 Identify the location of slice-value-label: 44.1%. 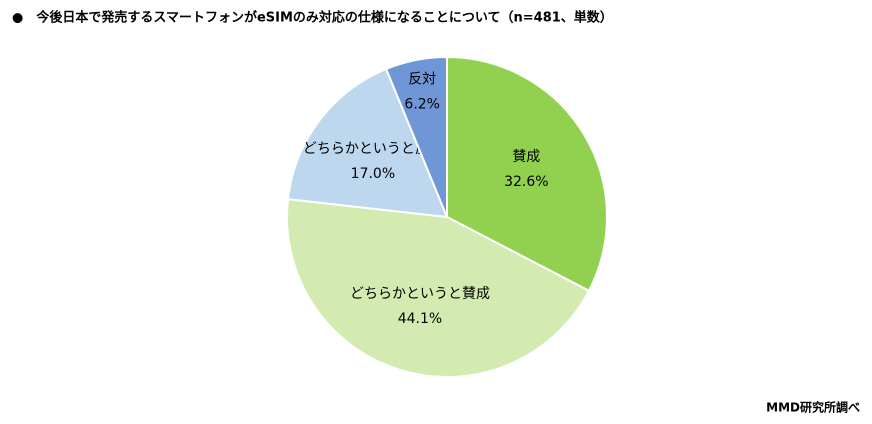
(420, 319).